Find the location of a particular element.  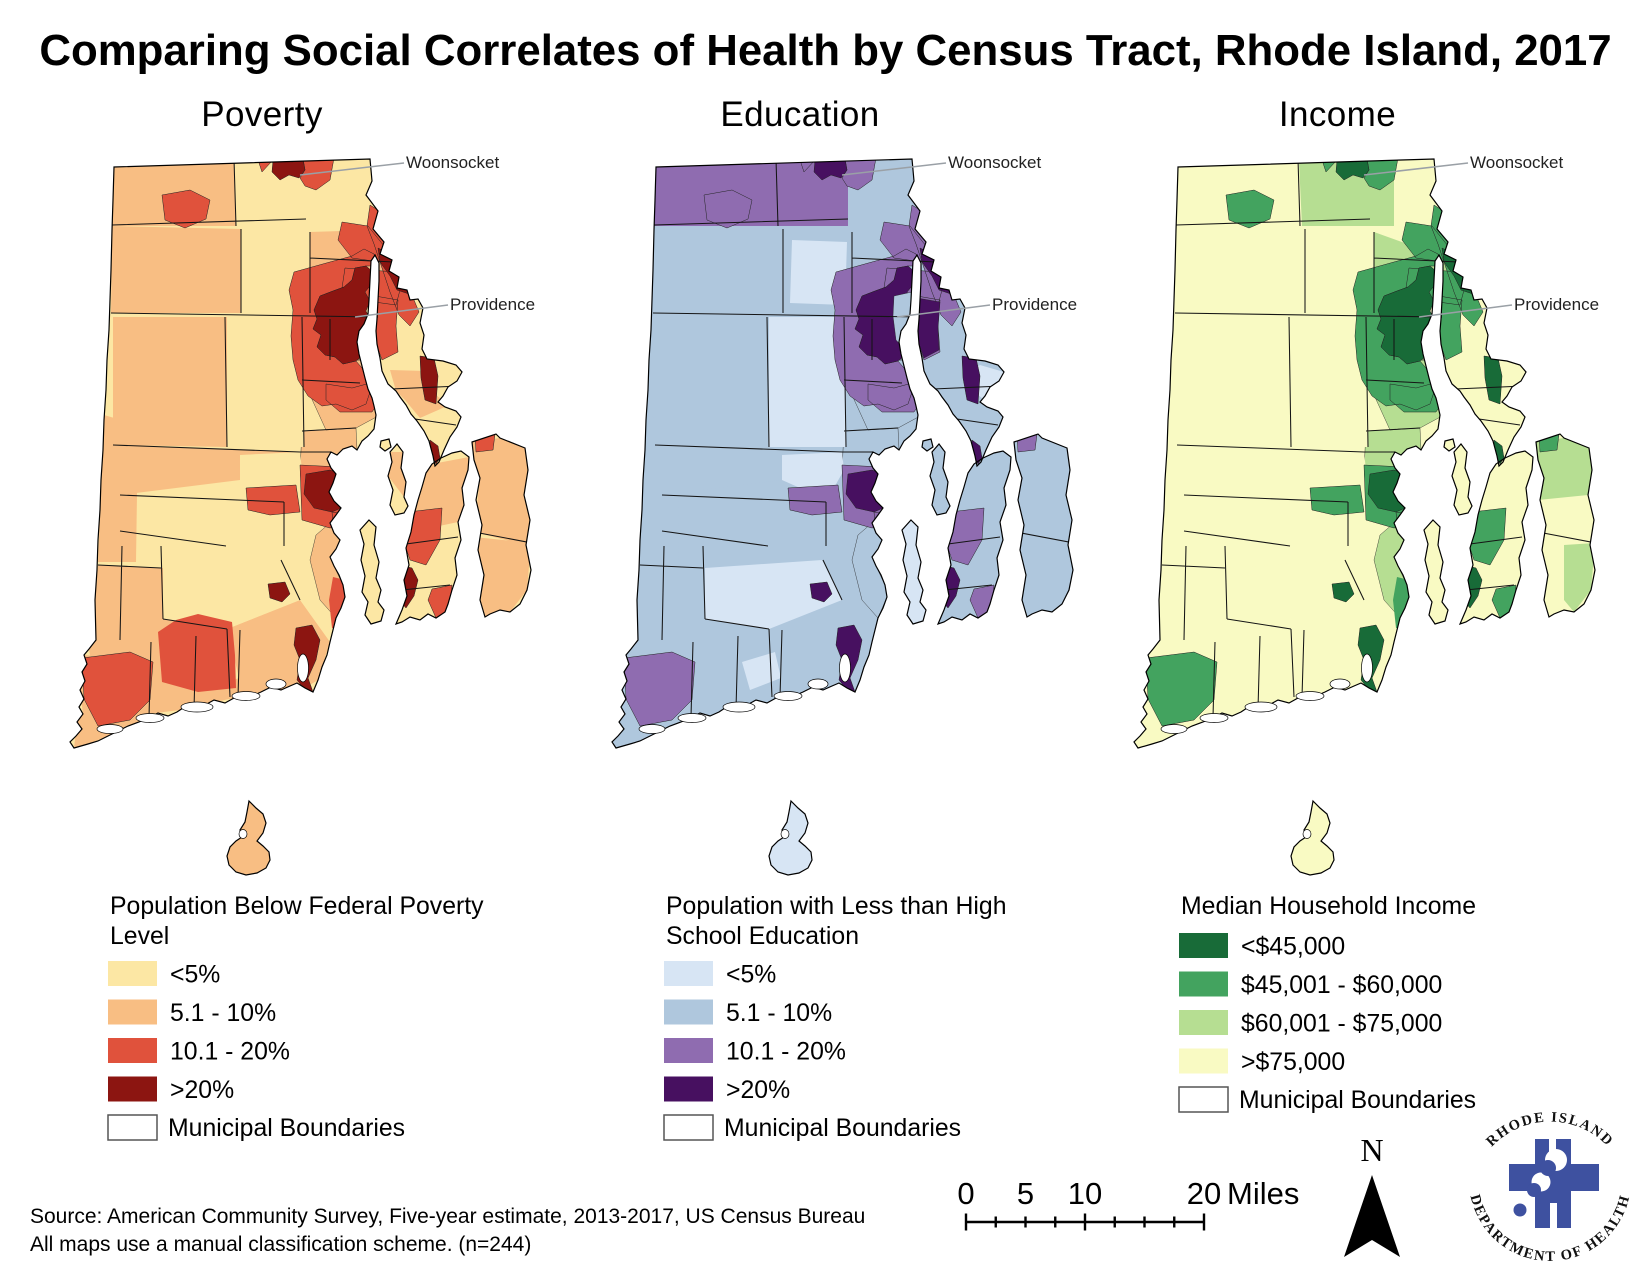

svg-text:Population Below Federal Pover: Population Below Federal Poverty is located at coordinates (297, 906).